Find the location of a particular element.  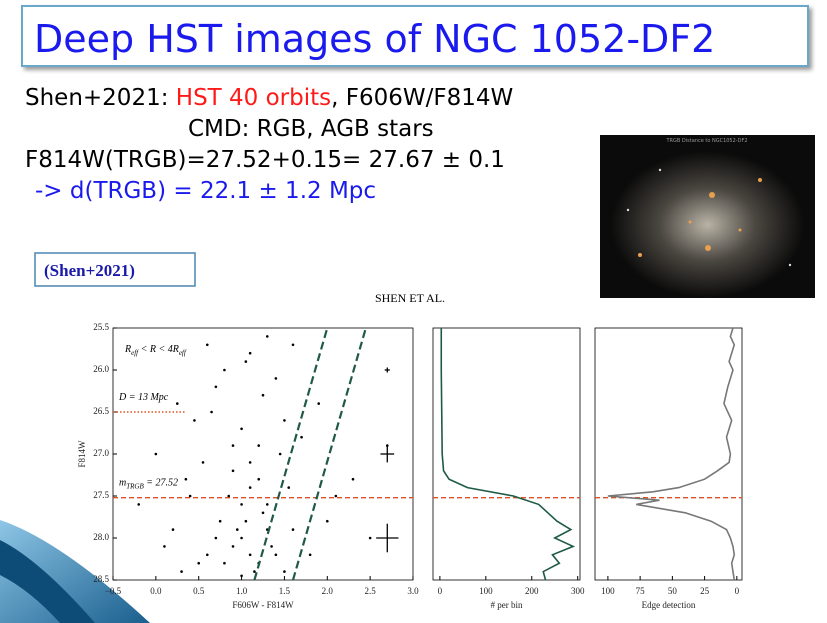

figure-header: Shen et al. is located at coordinates (410, 298).